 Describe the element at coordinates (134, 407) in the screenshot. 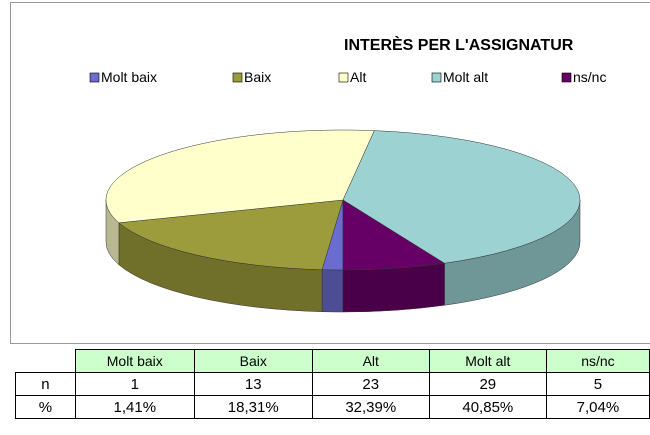

I see `percent-cell: 1,41%` at that location.